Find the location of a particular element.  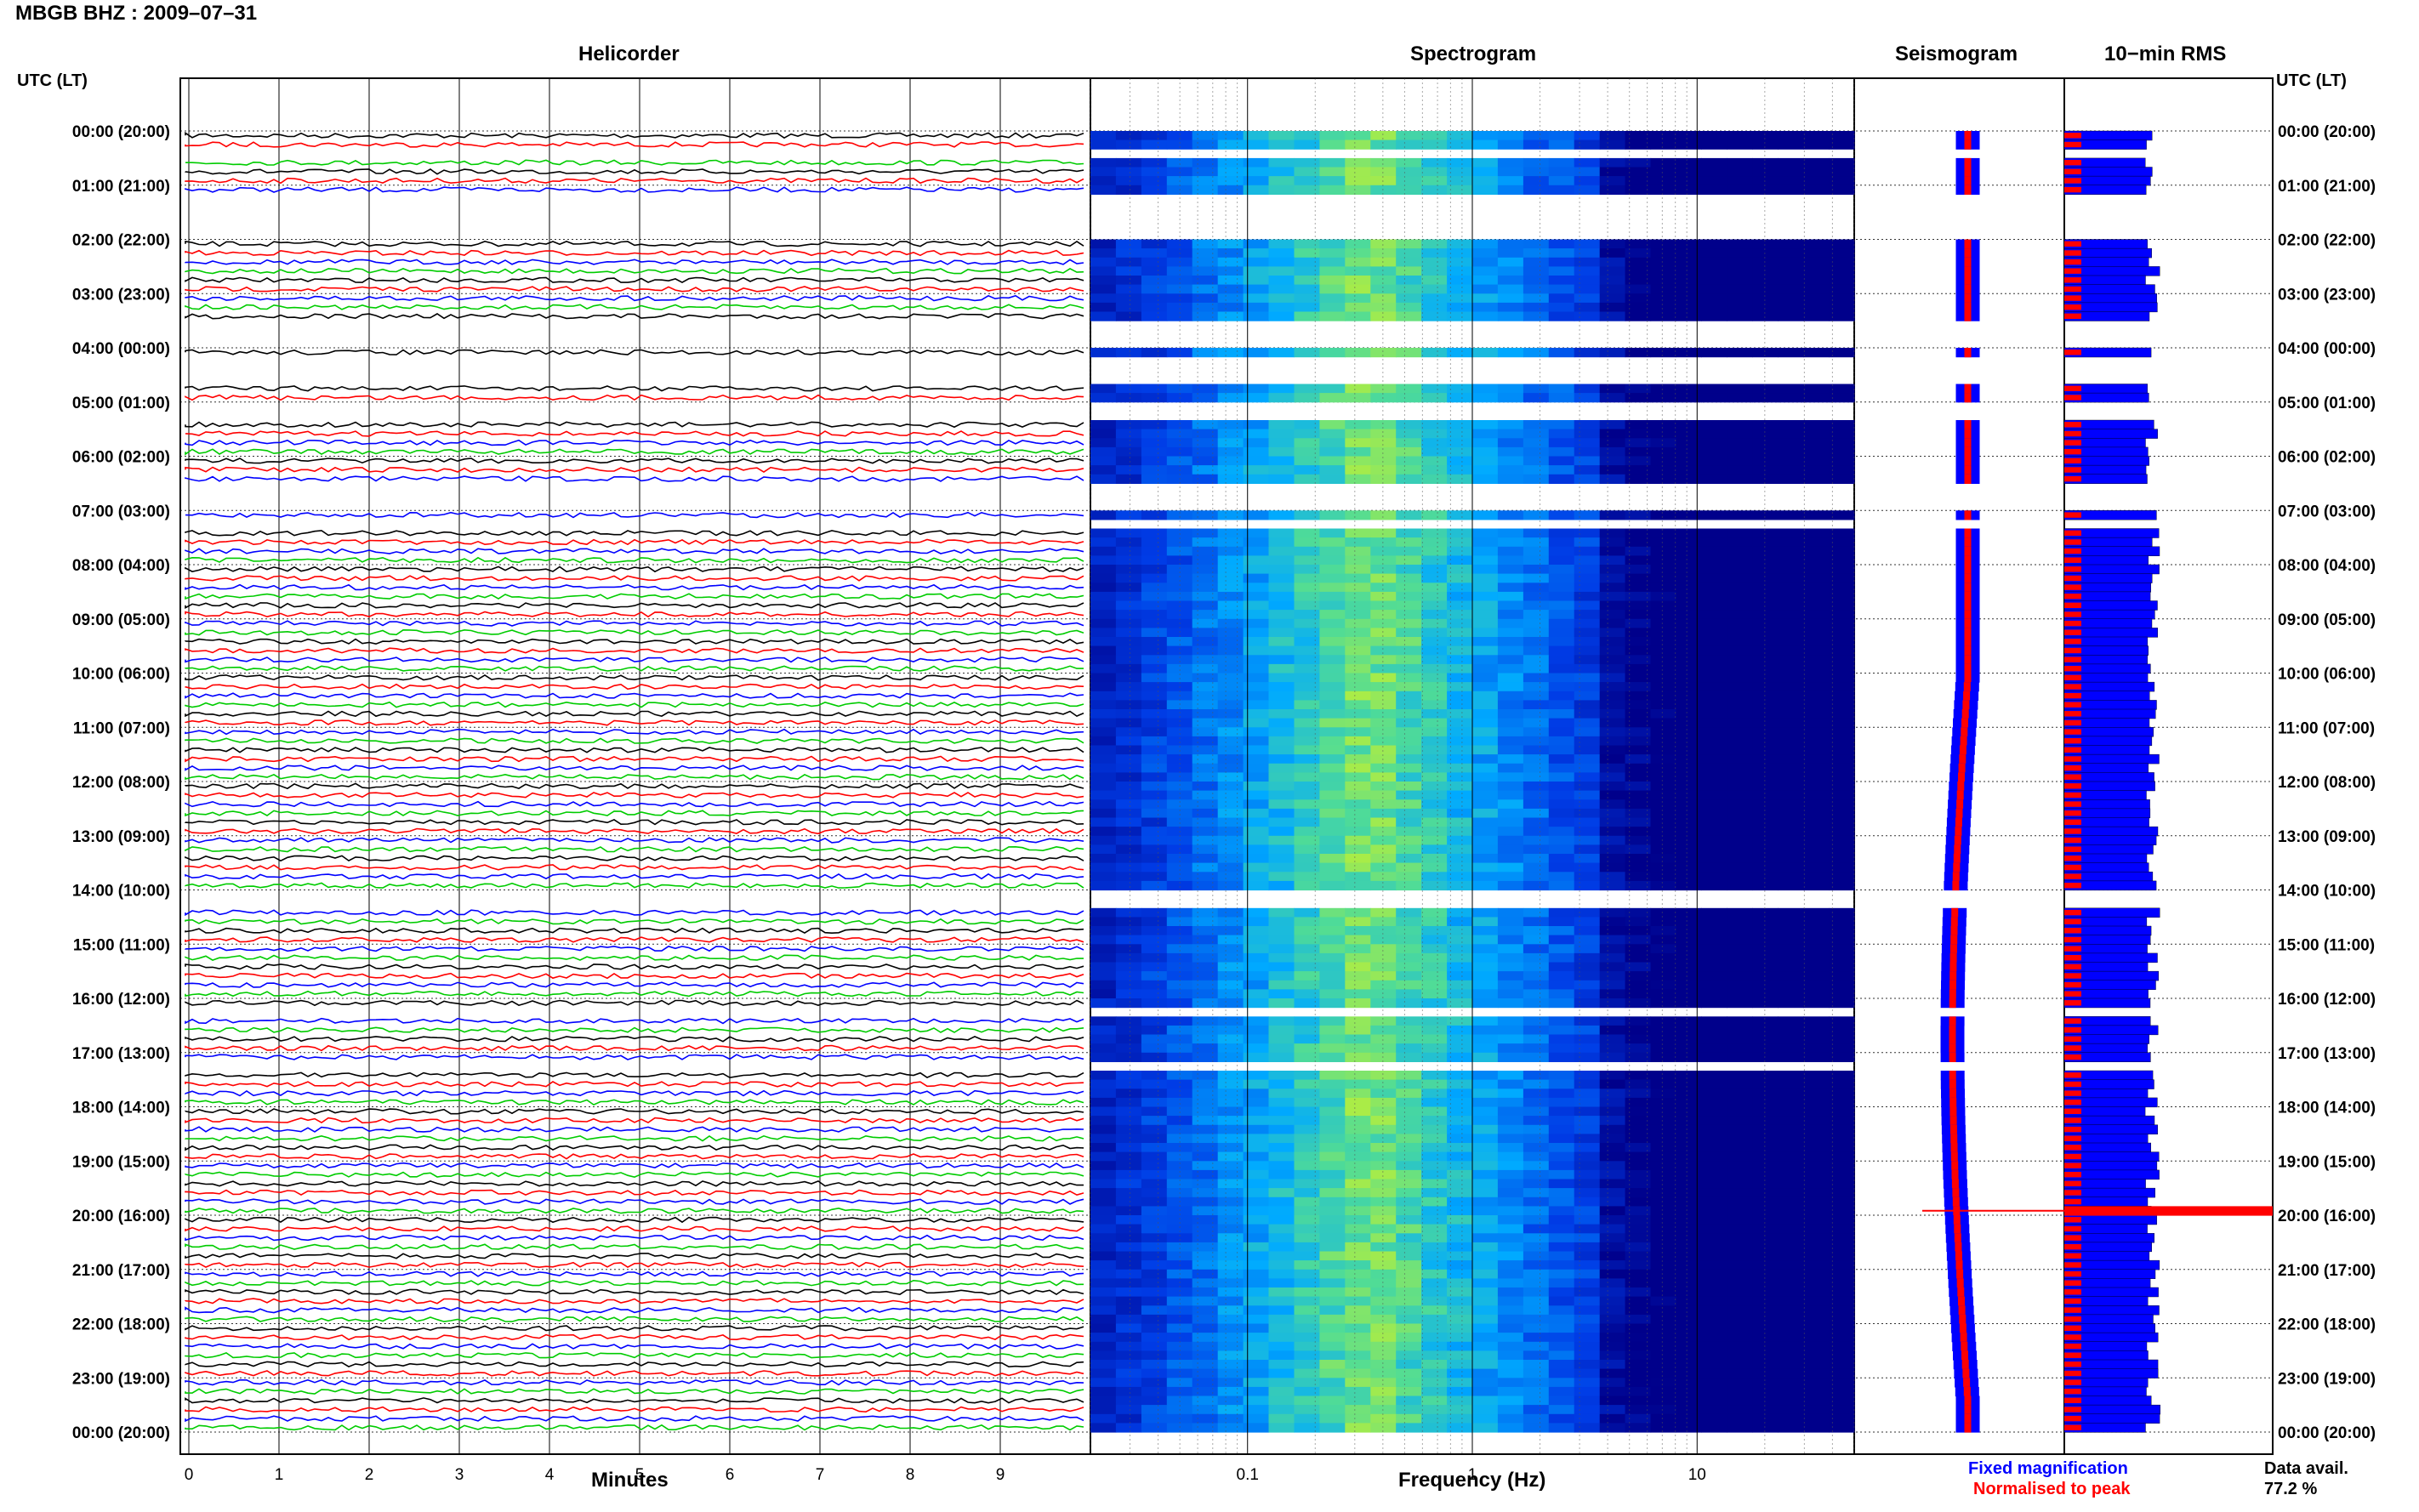

minute-tick-label: 7 is located at coordinates (820, 1475).